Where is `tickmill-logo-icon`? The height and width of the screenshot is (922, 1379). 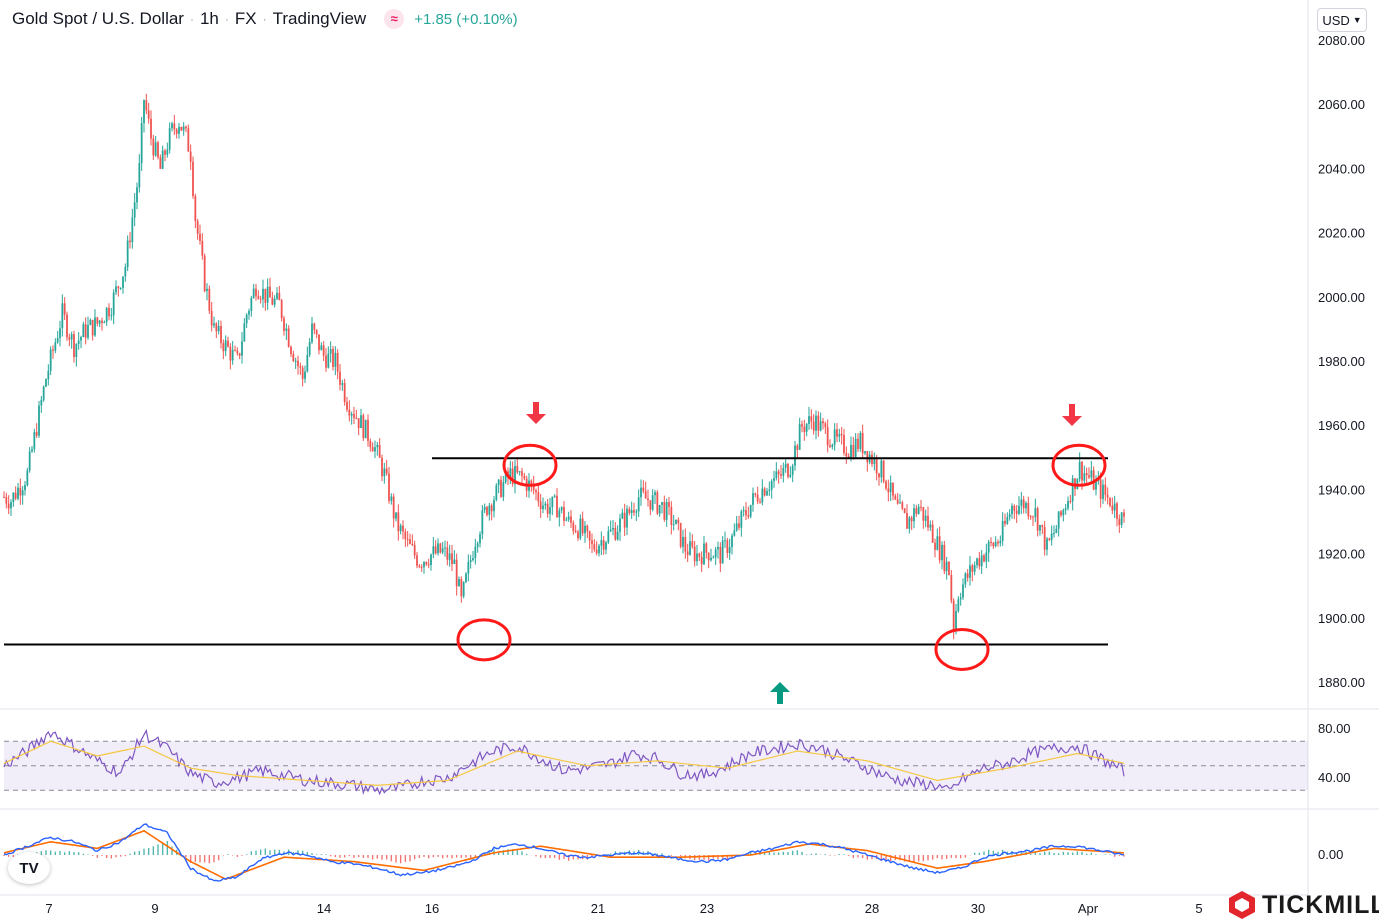 tickmill-logo-icon is located at coordinates (1242, 905).